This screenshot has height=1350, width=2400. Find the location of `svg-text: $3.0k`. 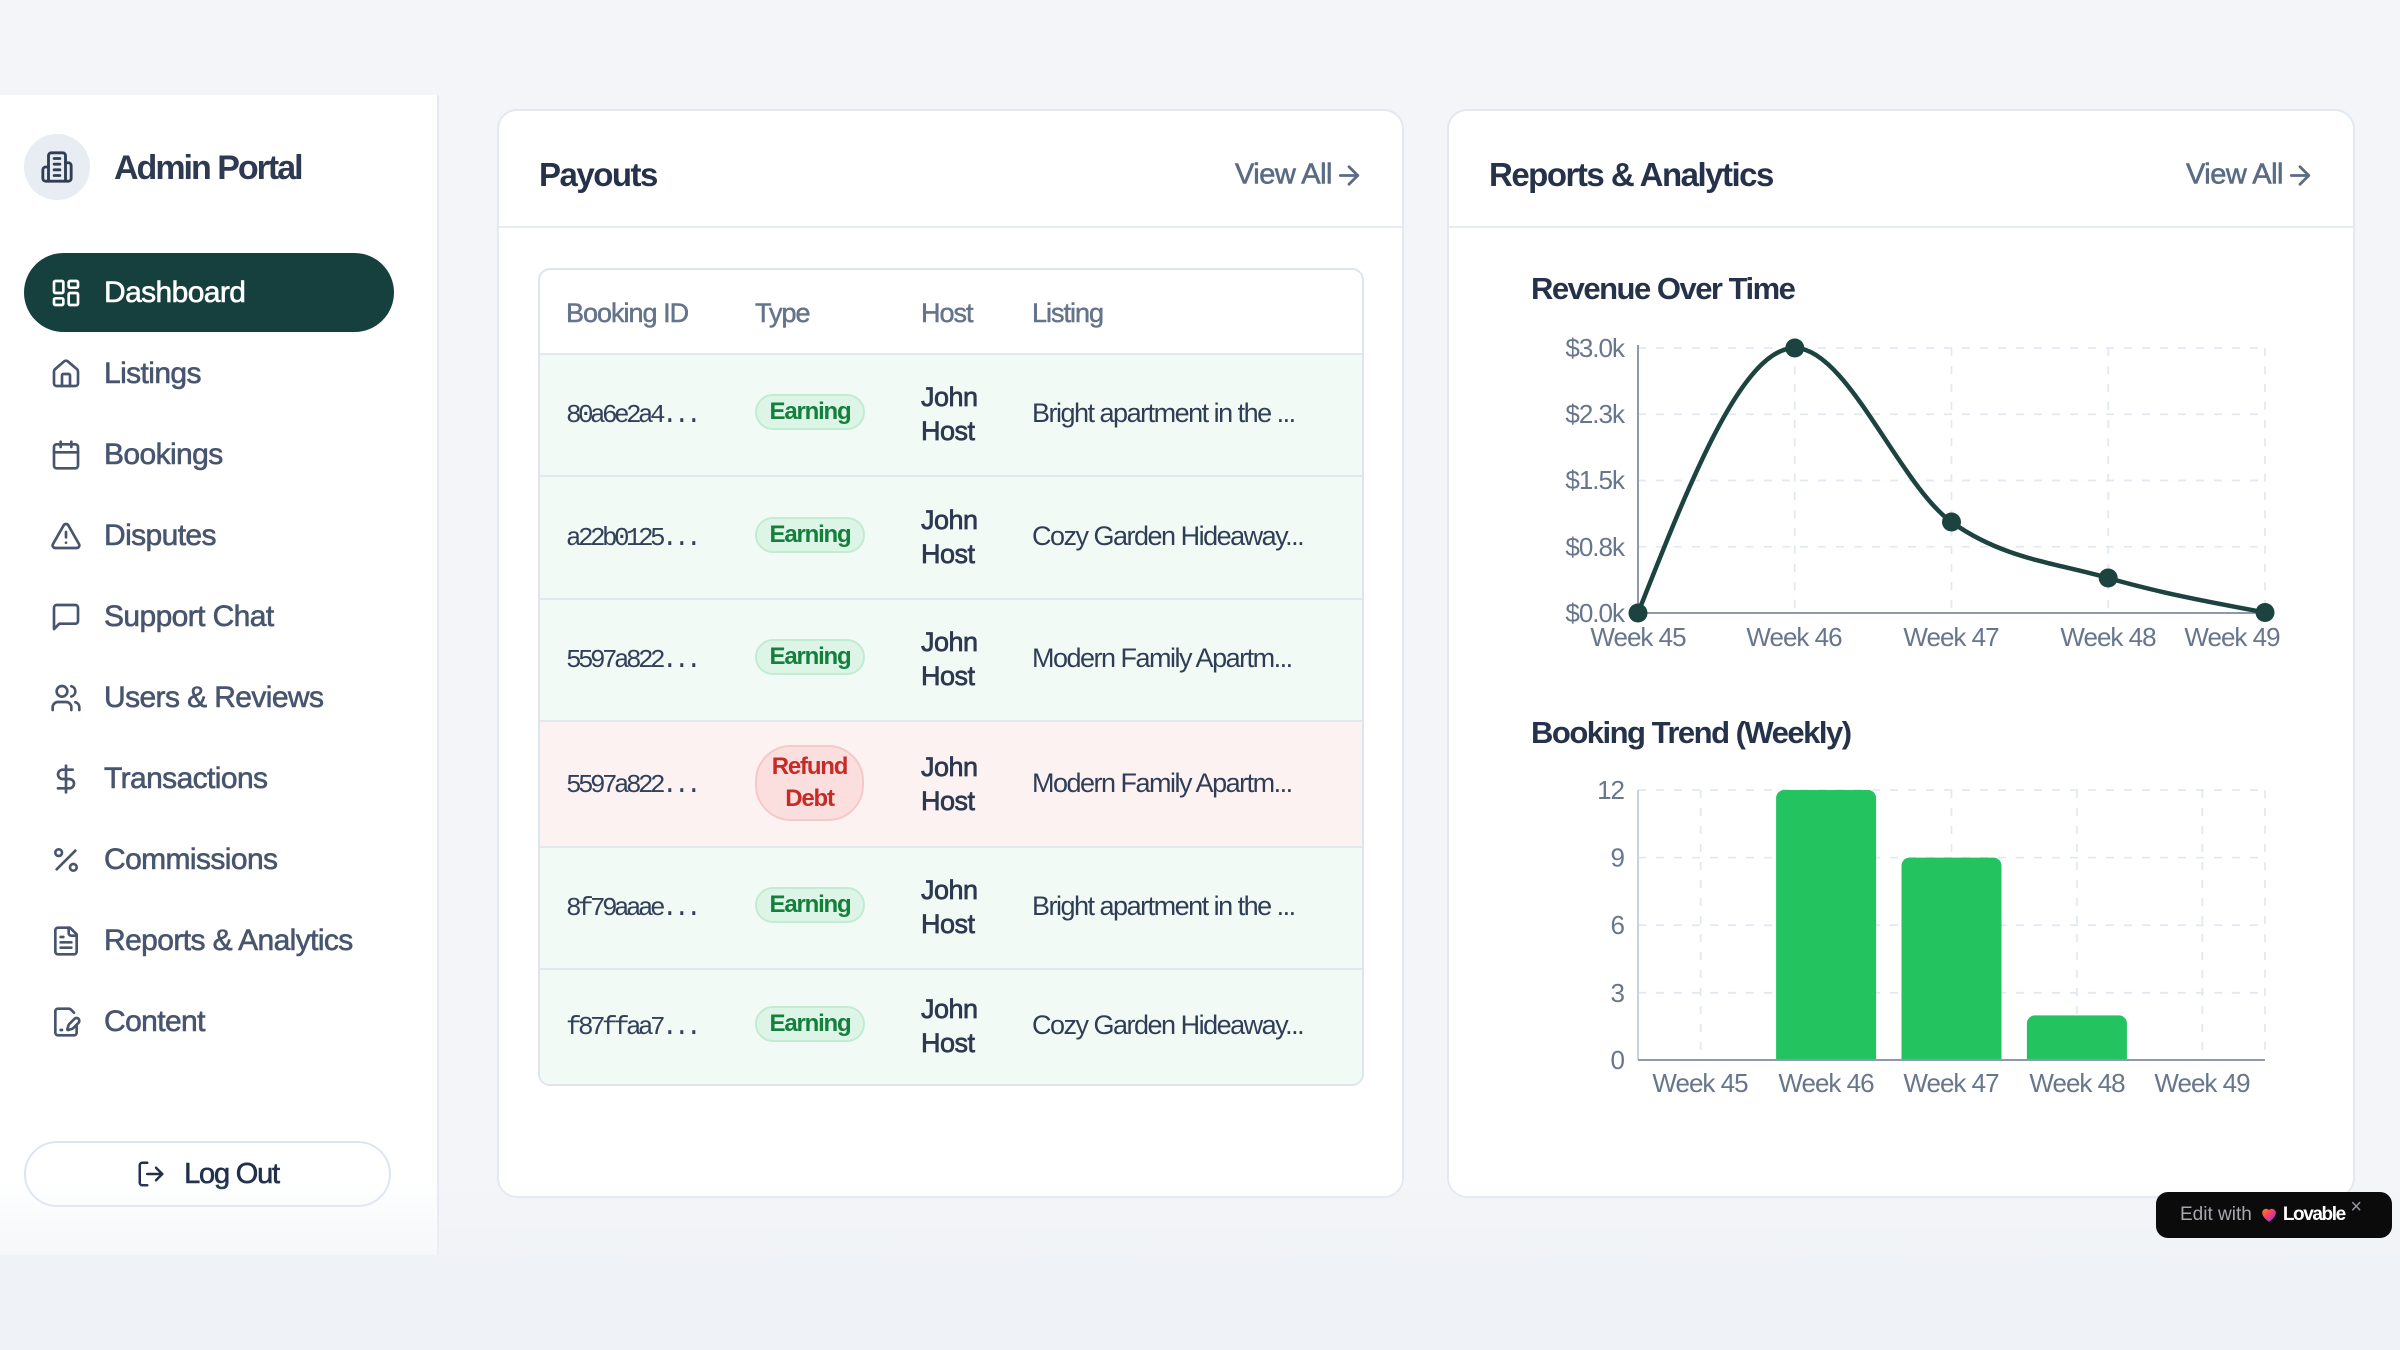

svg-text: $3.0k is located at coordinates (1595, 348).